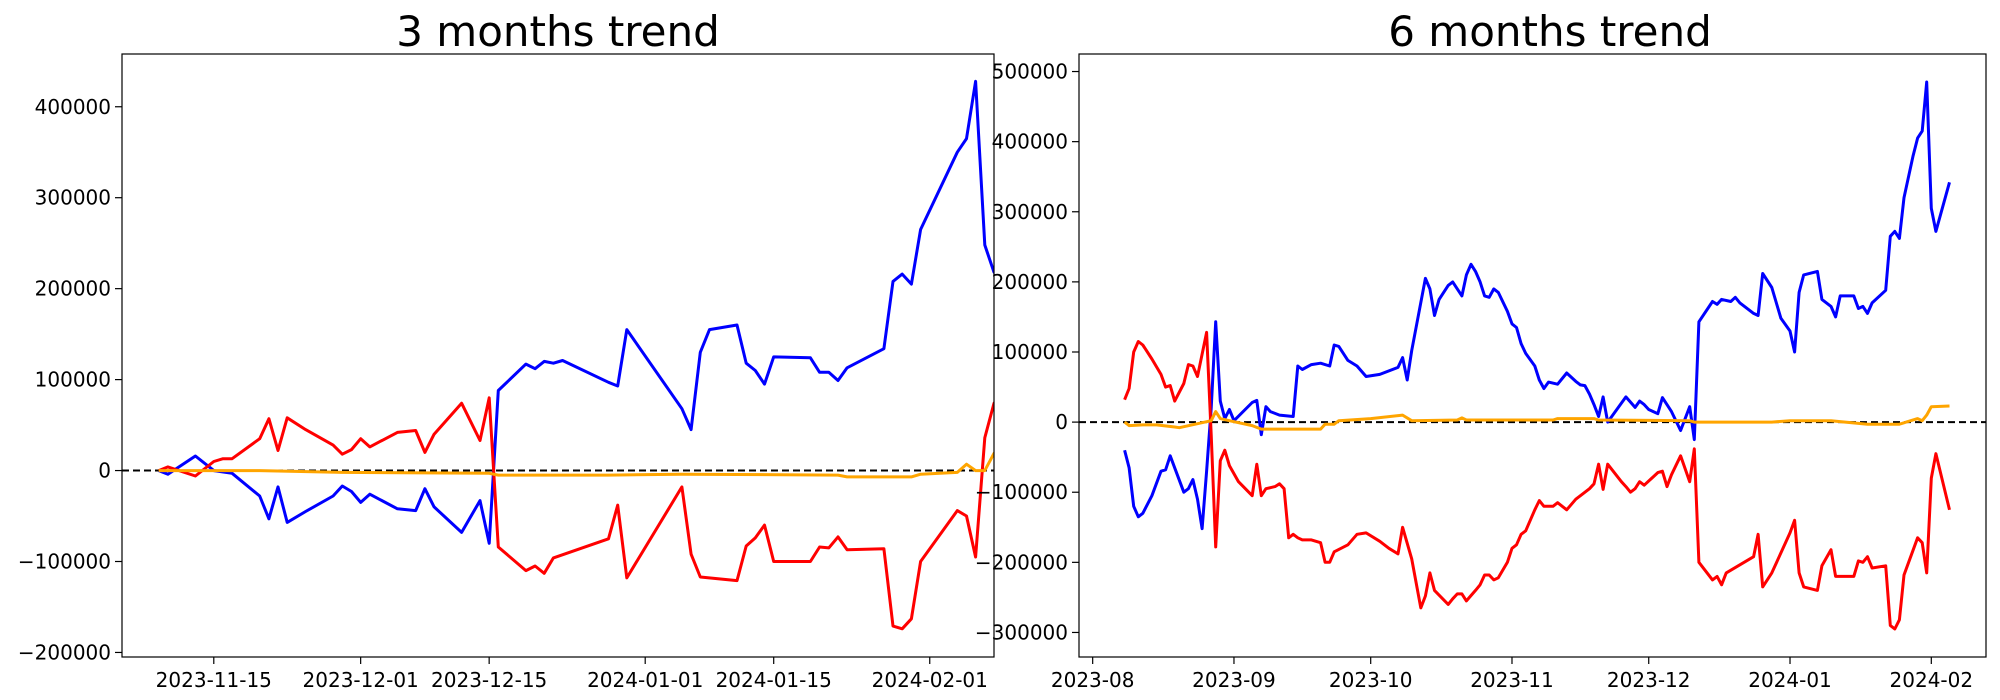  What do you see at coordinates (361, 680) in the screenshot?
I see `x-tick-label: 2023-12-01` at bounding box center [361, 680].